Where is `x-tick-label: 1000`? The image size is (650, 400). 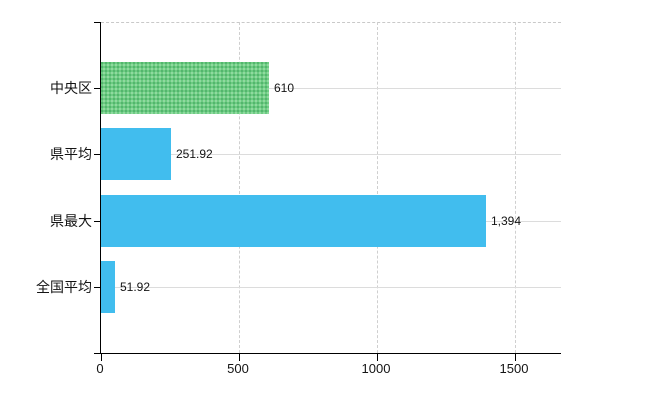
x-tick-label: 1000 is located at coordinates (376, 368).